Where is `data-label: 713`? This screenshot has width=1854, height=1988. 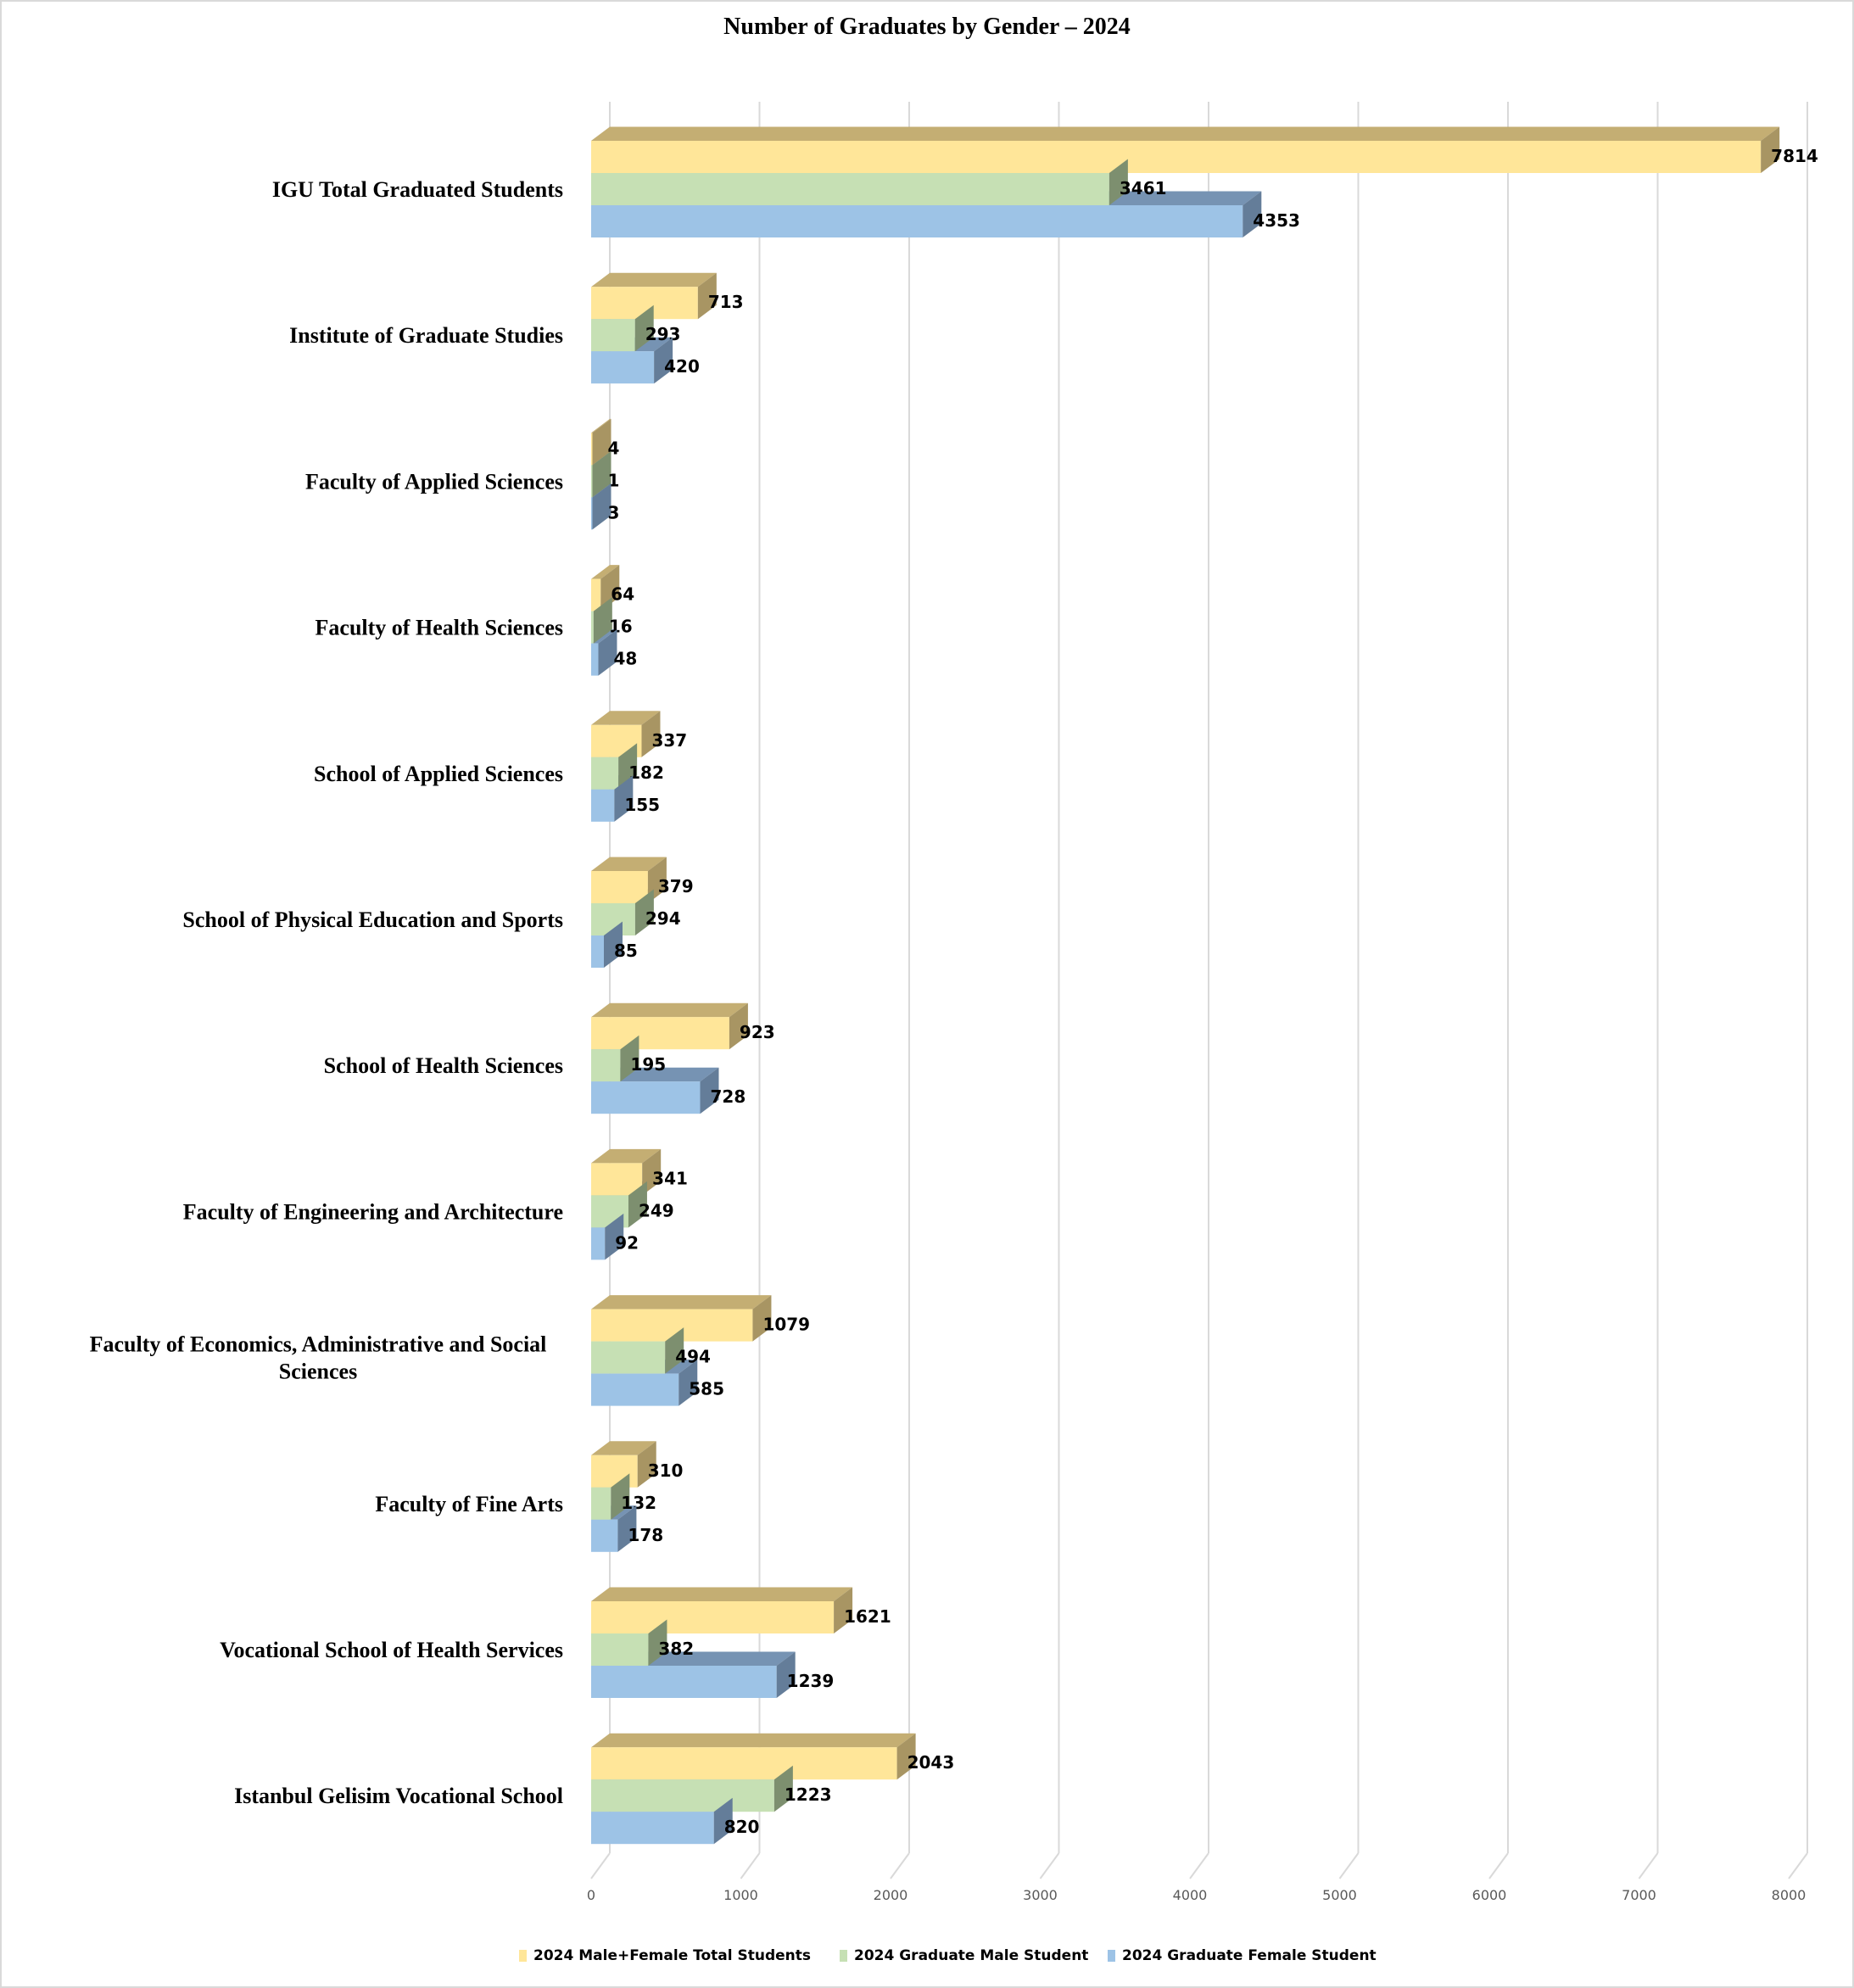
data-label: 713 is located at coordinates (726, 302).